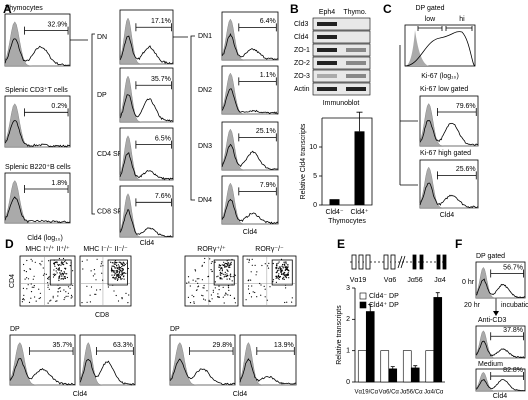 The height and width of the screenshot is (400, 528). What do you see at coordinates (7, 9) in the screenshot?
I see `panel-label: A` at bounding box center [7, 9].